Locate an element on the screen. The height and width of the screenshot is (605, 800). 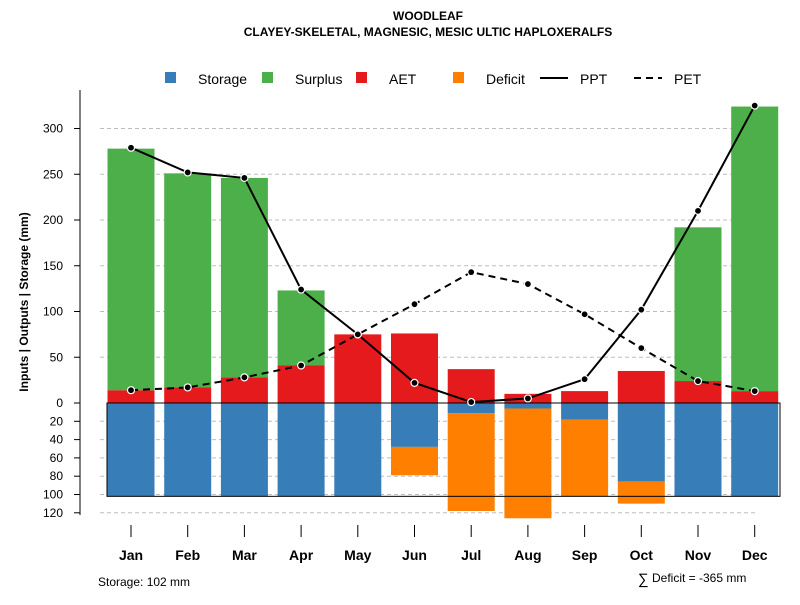
x-tick-label-jun: Jun is located at coordinates (414, 555).